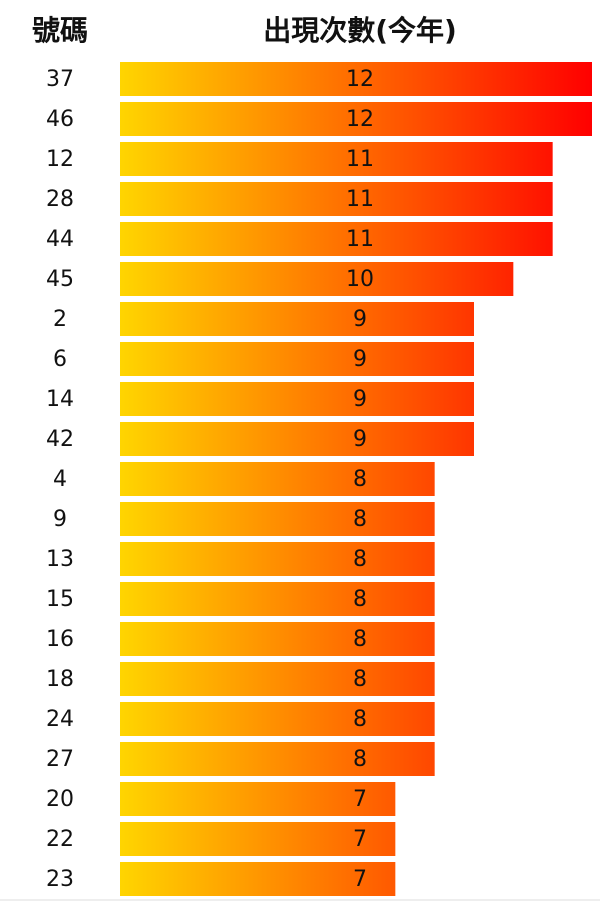  I want to click on value-header: 出現次數(今年), so click(360, 30).